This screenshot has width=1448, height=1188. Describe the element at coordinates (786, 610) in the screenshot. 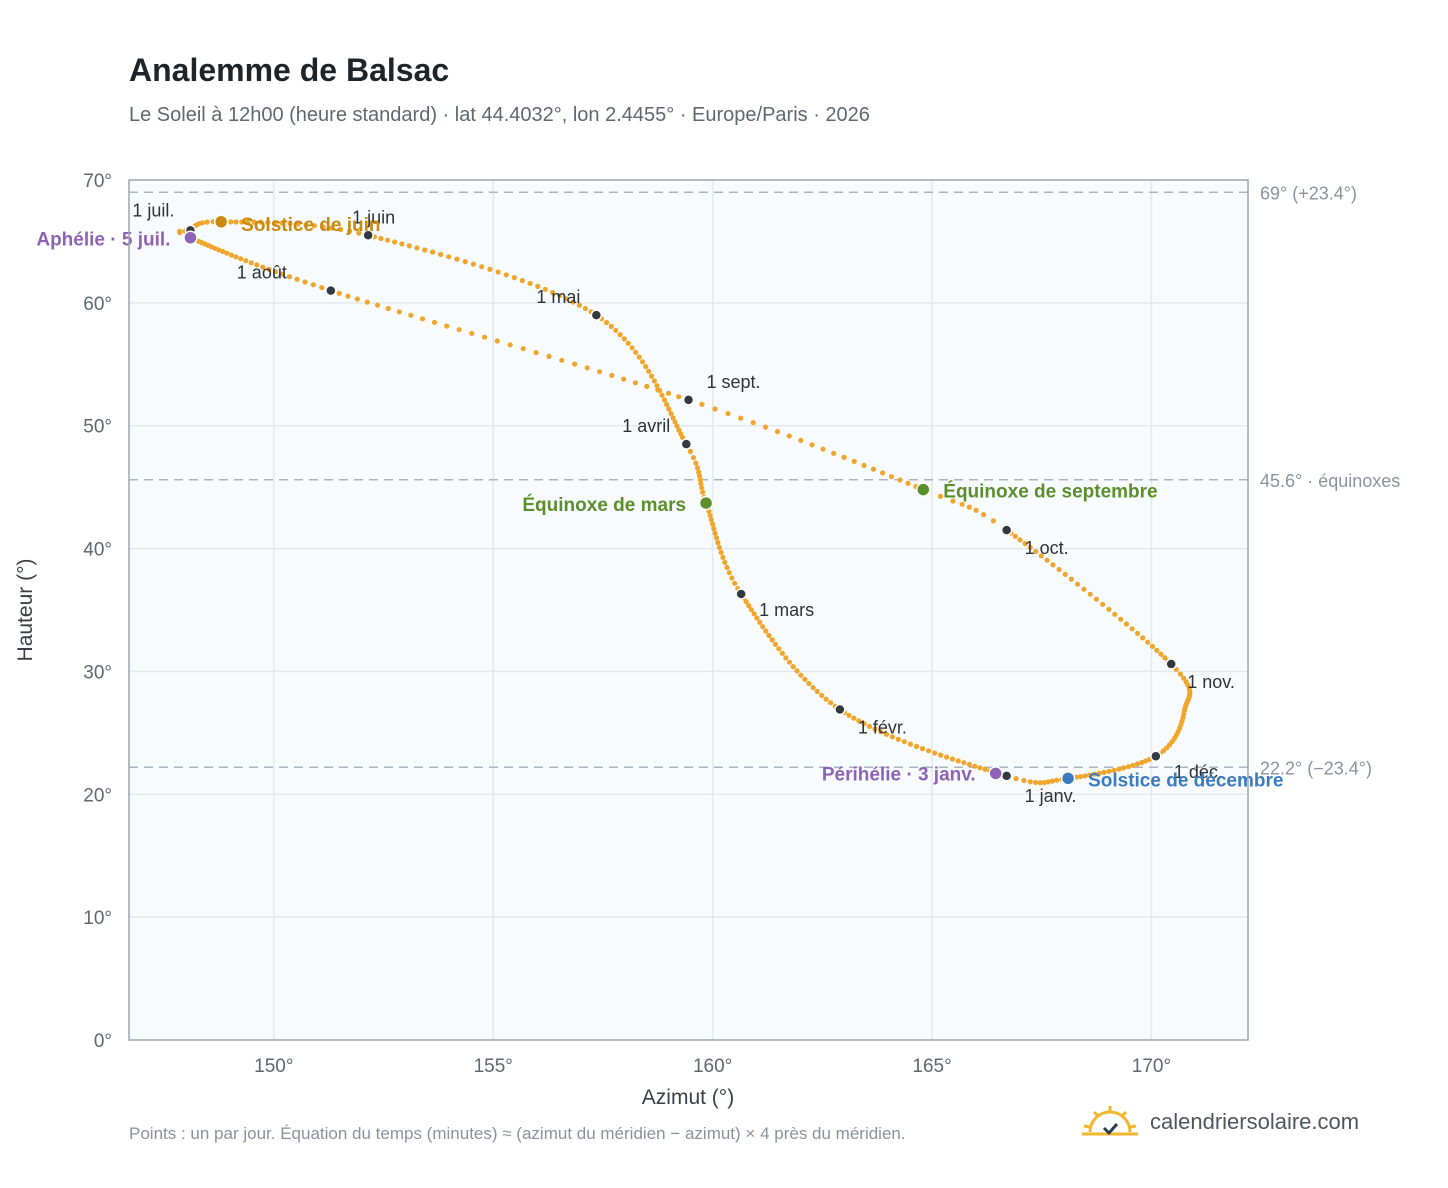

I see `month-label: 1 mars` at that location.